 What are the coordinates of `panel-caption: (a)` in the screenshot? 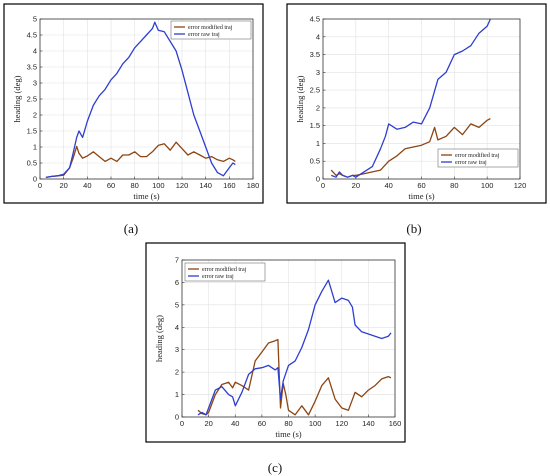 It's located at (131, 228).